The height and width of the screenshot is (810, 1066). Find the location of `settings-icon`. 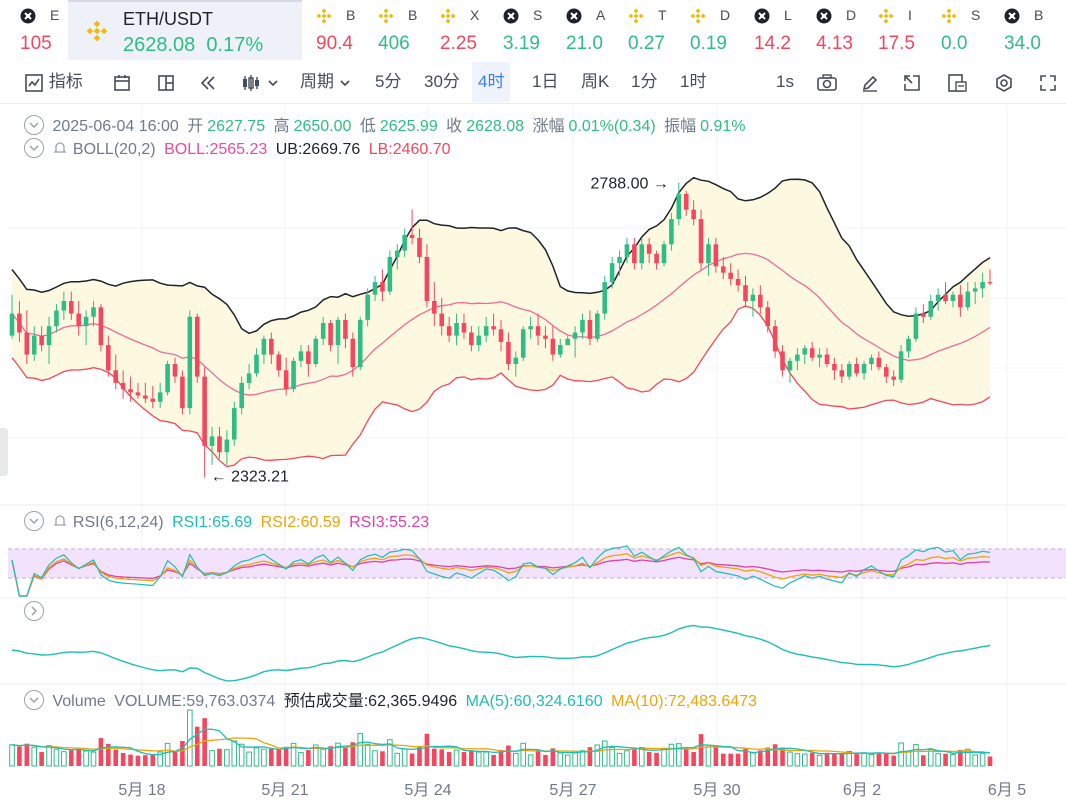

settings-icon is located at coordinates (1004, 82).